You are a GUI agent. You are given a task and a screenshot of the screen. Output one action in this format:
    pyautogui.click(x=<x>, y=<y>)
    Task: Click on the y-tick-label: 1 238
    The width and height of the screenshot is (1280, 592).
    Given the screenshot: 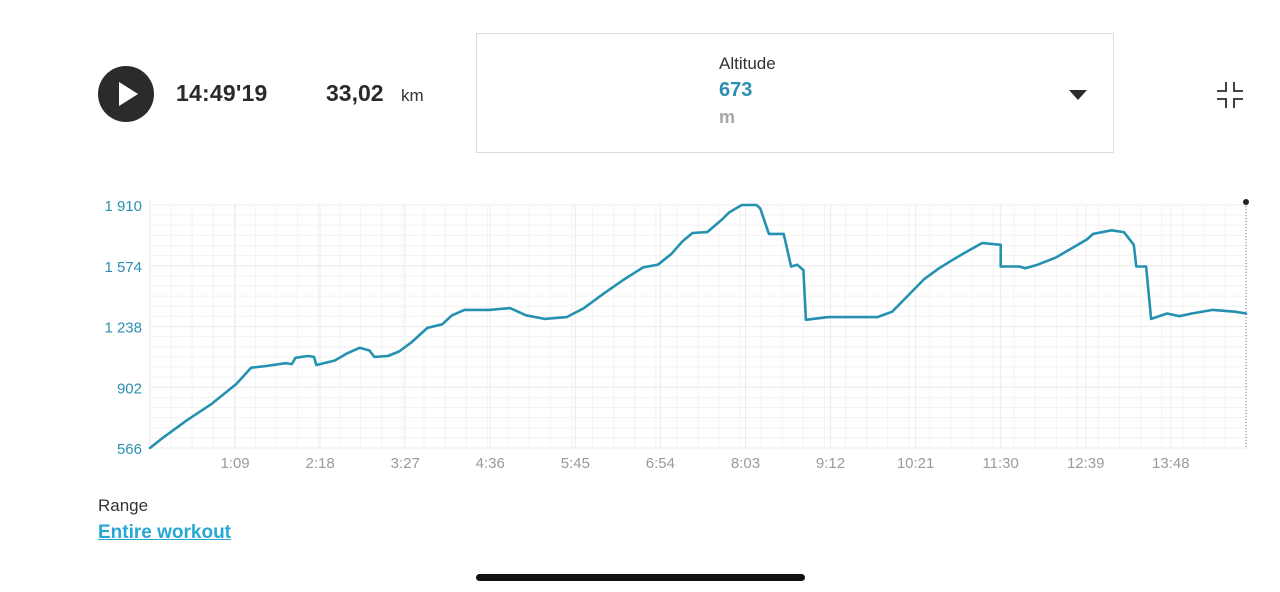 What is the action you would take?
    pyautogui.click(x=123, y=328)
    